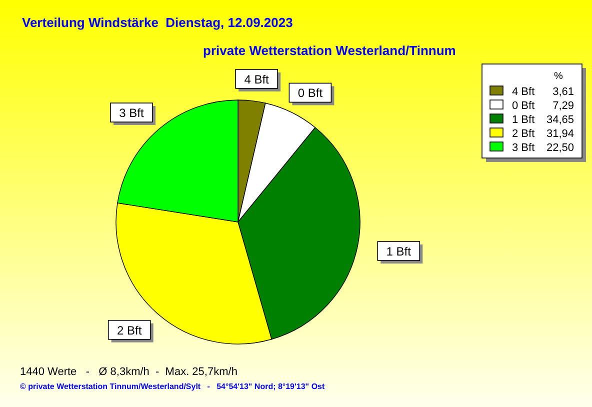  I want to click on data-label: 22,50, so click(560, 148).